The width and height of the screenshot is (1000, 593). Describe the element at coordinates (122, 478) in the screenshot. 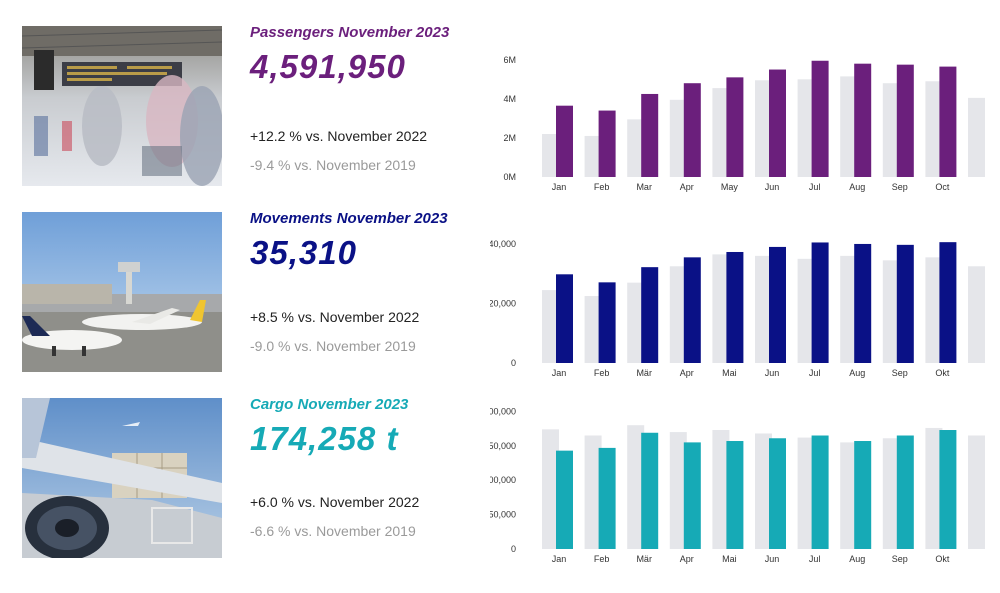

I see `cargo-loading-photo` at that location.